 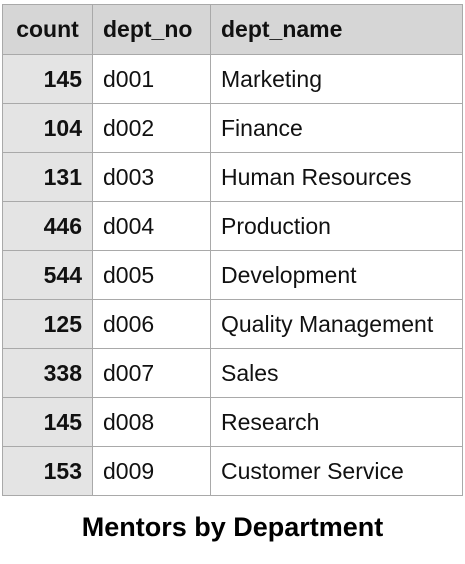 What do you see at coordinates (336, 79) in the screenshot?
I see `dept-name-cell: Marketing` at bounding box center [336, 79].